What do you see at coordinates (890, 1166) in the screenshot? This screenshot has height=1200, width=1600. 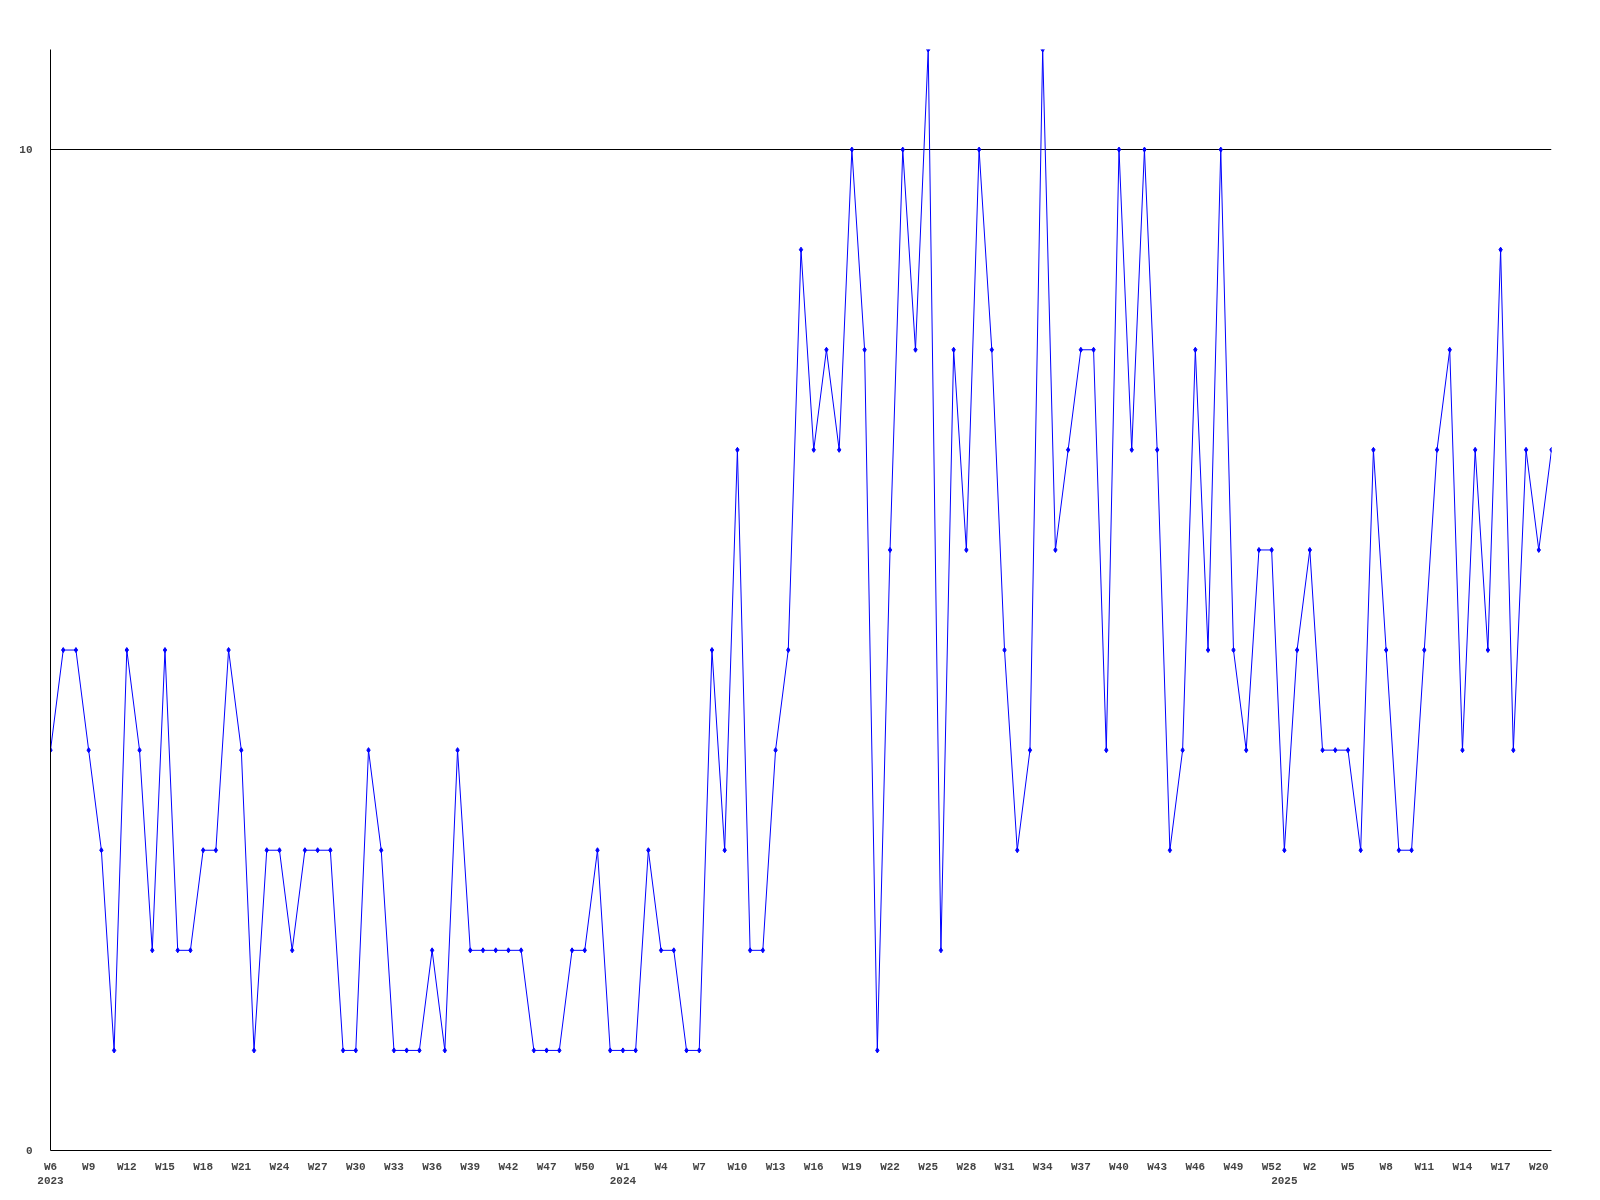 I see `x-tick-label: W22` at bounding box center [890, 1166].